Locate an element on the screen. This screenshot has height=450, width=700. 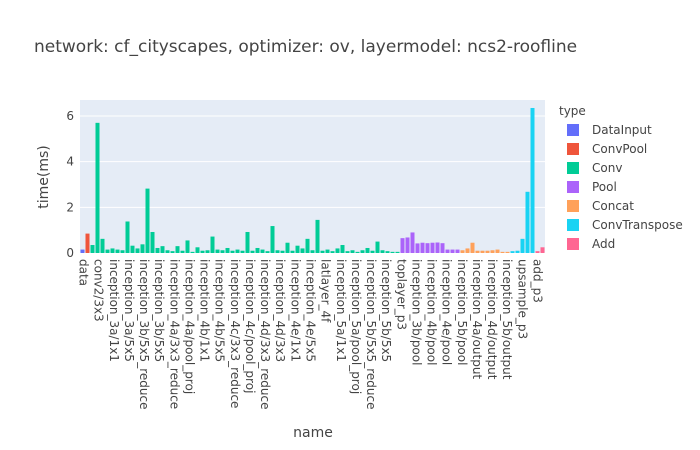
legend-item: Add is located at coordinates (591, 244).